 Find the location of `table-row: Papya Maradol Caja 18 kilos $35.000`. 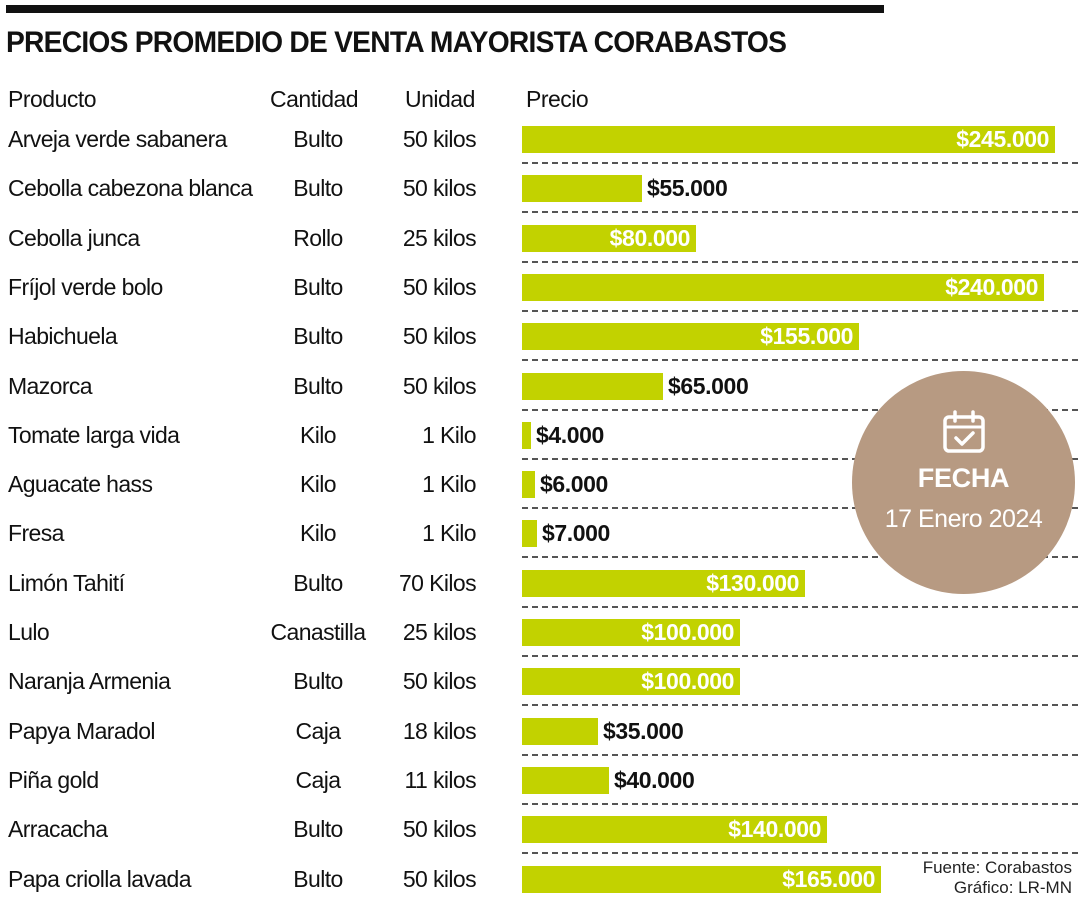

table-row: Papya Maradol Caja 18 kilos $35.000 is located at coordinates (540, 740).